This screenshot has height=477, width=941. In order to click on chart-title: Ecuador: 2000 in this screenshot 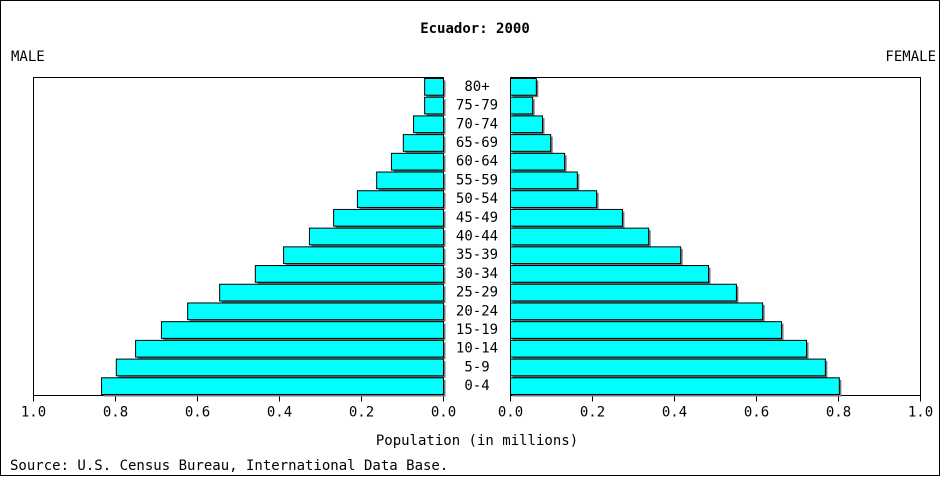, I will do `click(475, 29)`.